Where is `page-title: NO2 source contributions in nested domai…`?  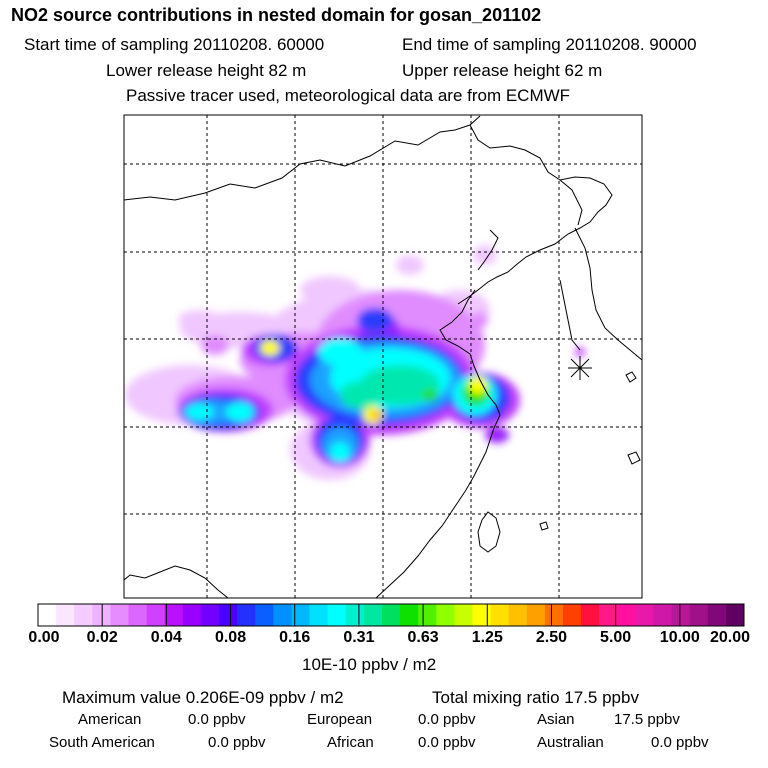 page-title: NO2 source contributions in nested domai… is located at coordinates (276, 15).